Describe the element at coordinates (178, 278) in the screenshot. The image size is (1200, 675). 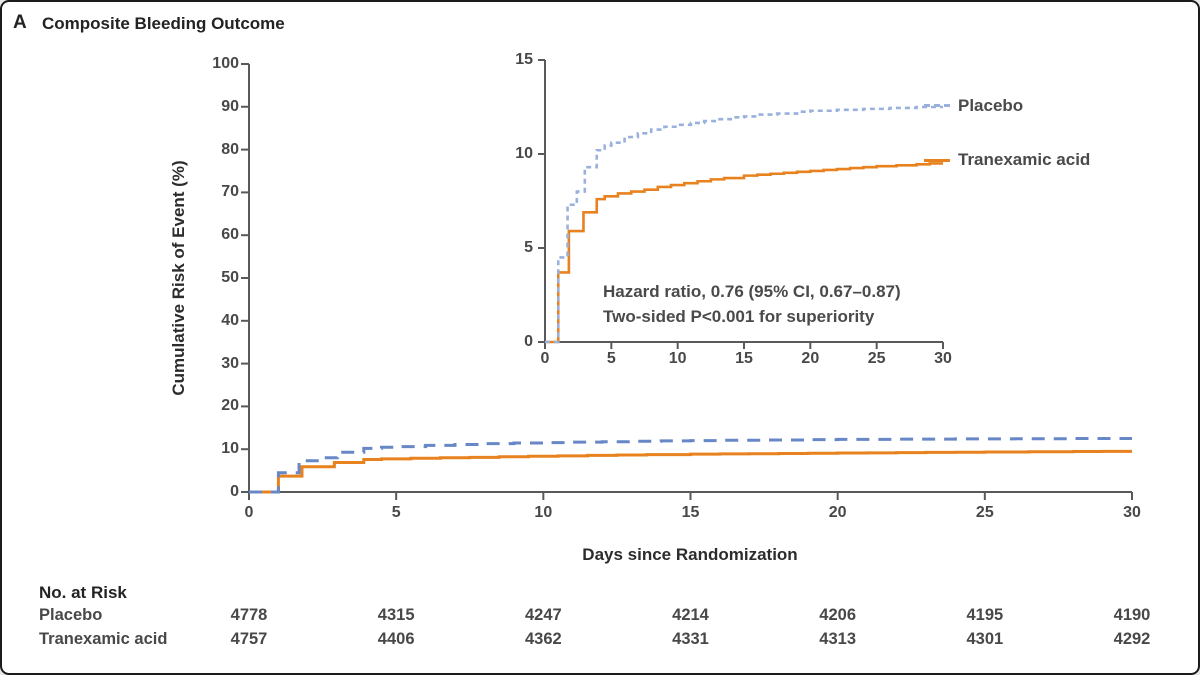
I see `y-axis-title: Cumulative Risk of Event (%)` at that location.